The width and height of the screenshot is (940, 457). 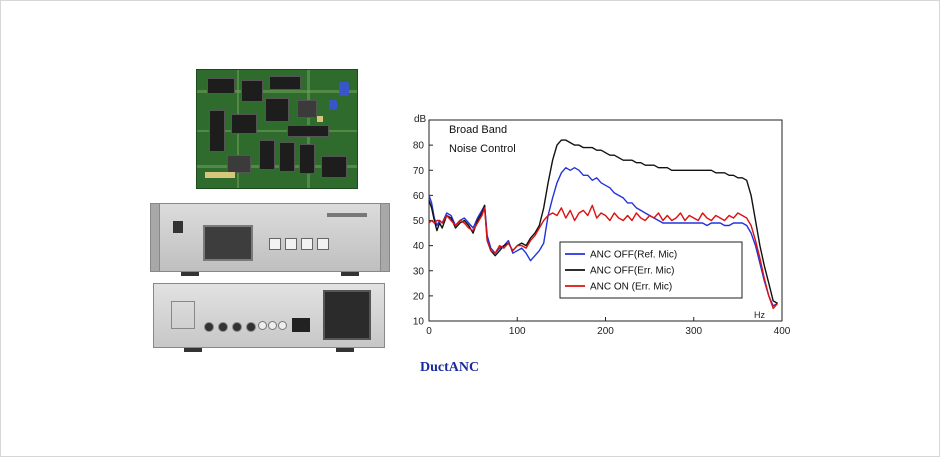 I want to click on annotation-line: Noise Control, so click(x=482, y=149).